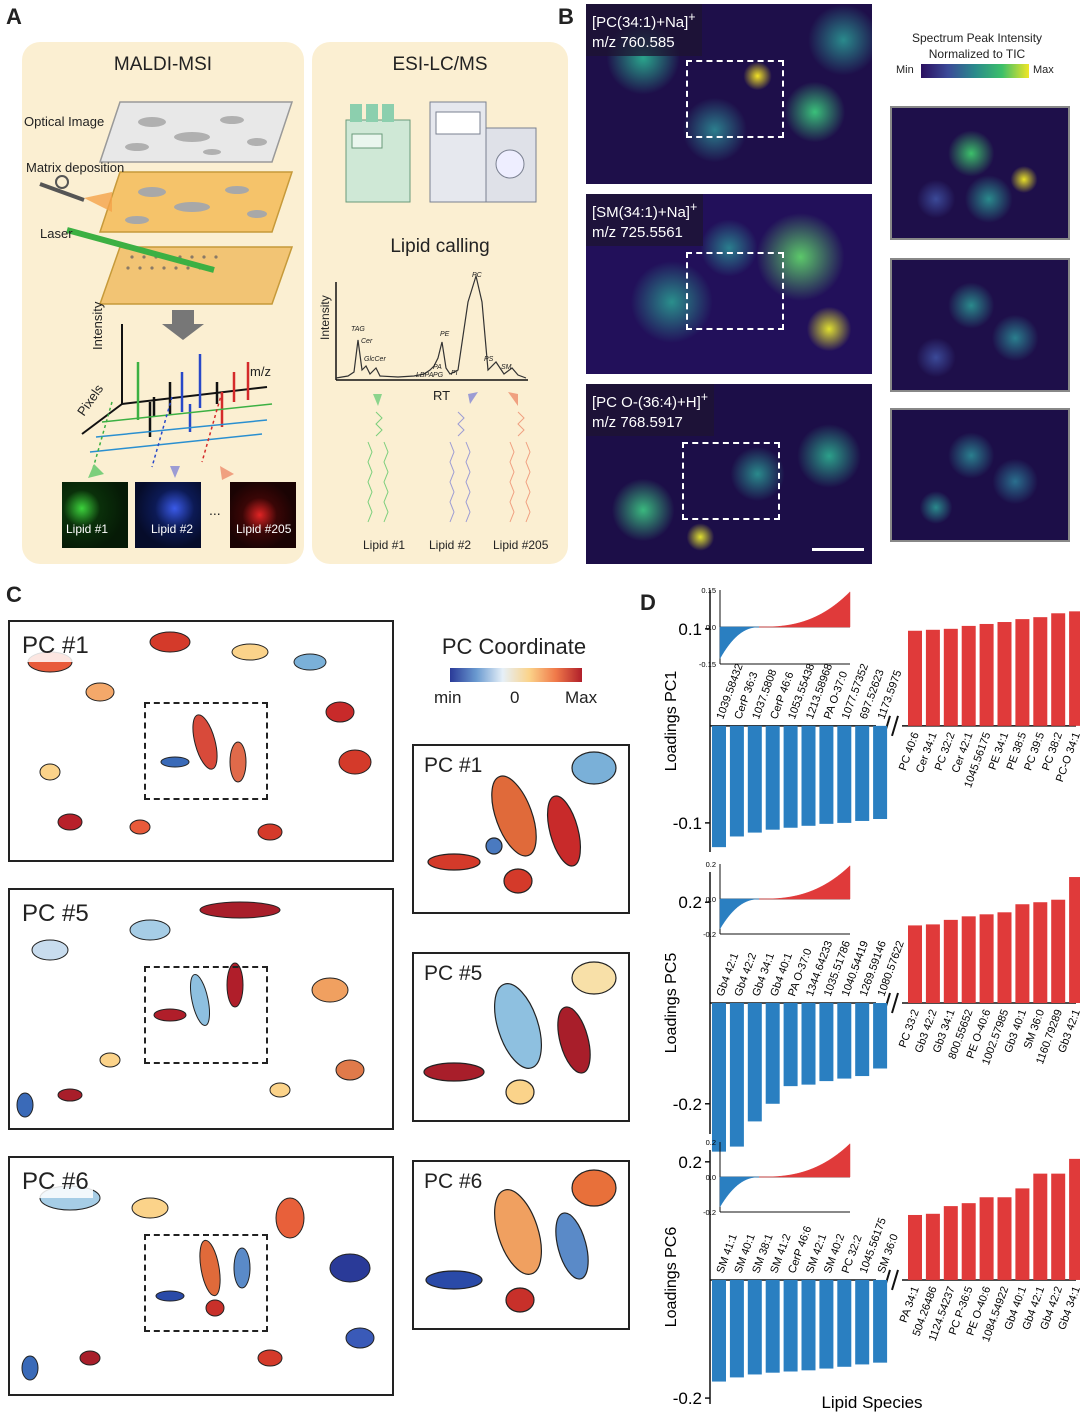 Image resolution: width=1080 pixels, height=1414 pixels. I want to click on chromatogram-intensity-label: Intensity, so click(325, 317).